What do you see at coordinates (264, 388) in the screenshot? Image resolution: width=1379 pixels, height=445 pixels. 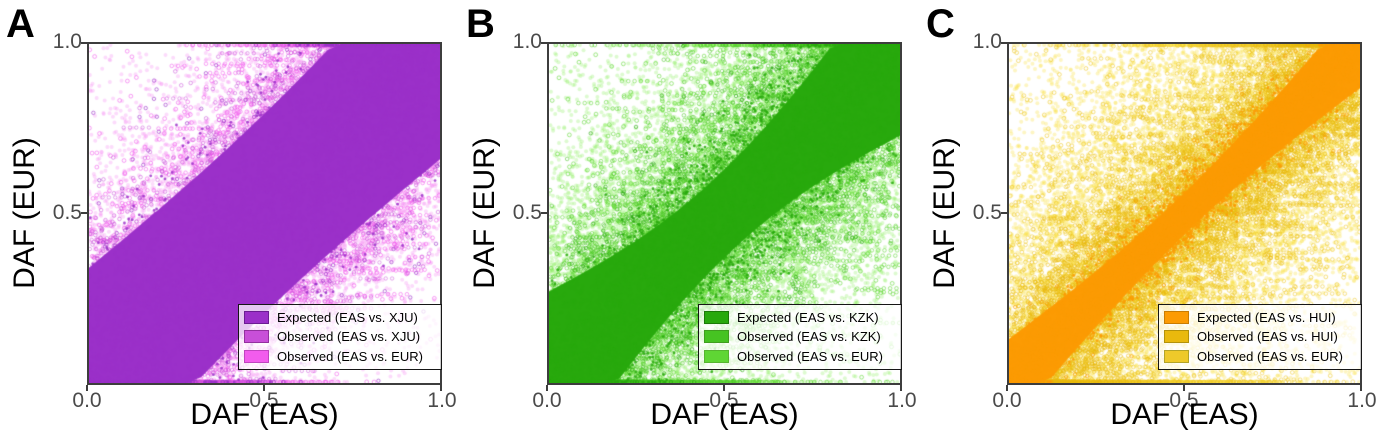 I see `panel-a-xtickmark-0.5` at bounding box center [264, 388].